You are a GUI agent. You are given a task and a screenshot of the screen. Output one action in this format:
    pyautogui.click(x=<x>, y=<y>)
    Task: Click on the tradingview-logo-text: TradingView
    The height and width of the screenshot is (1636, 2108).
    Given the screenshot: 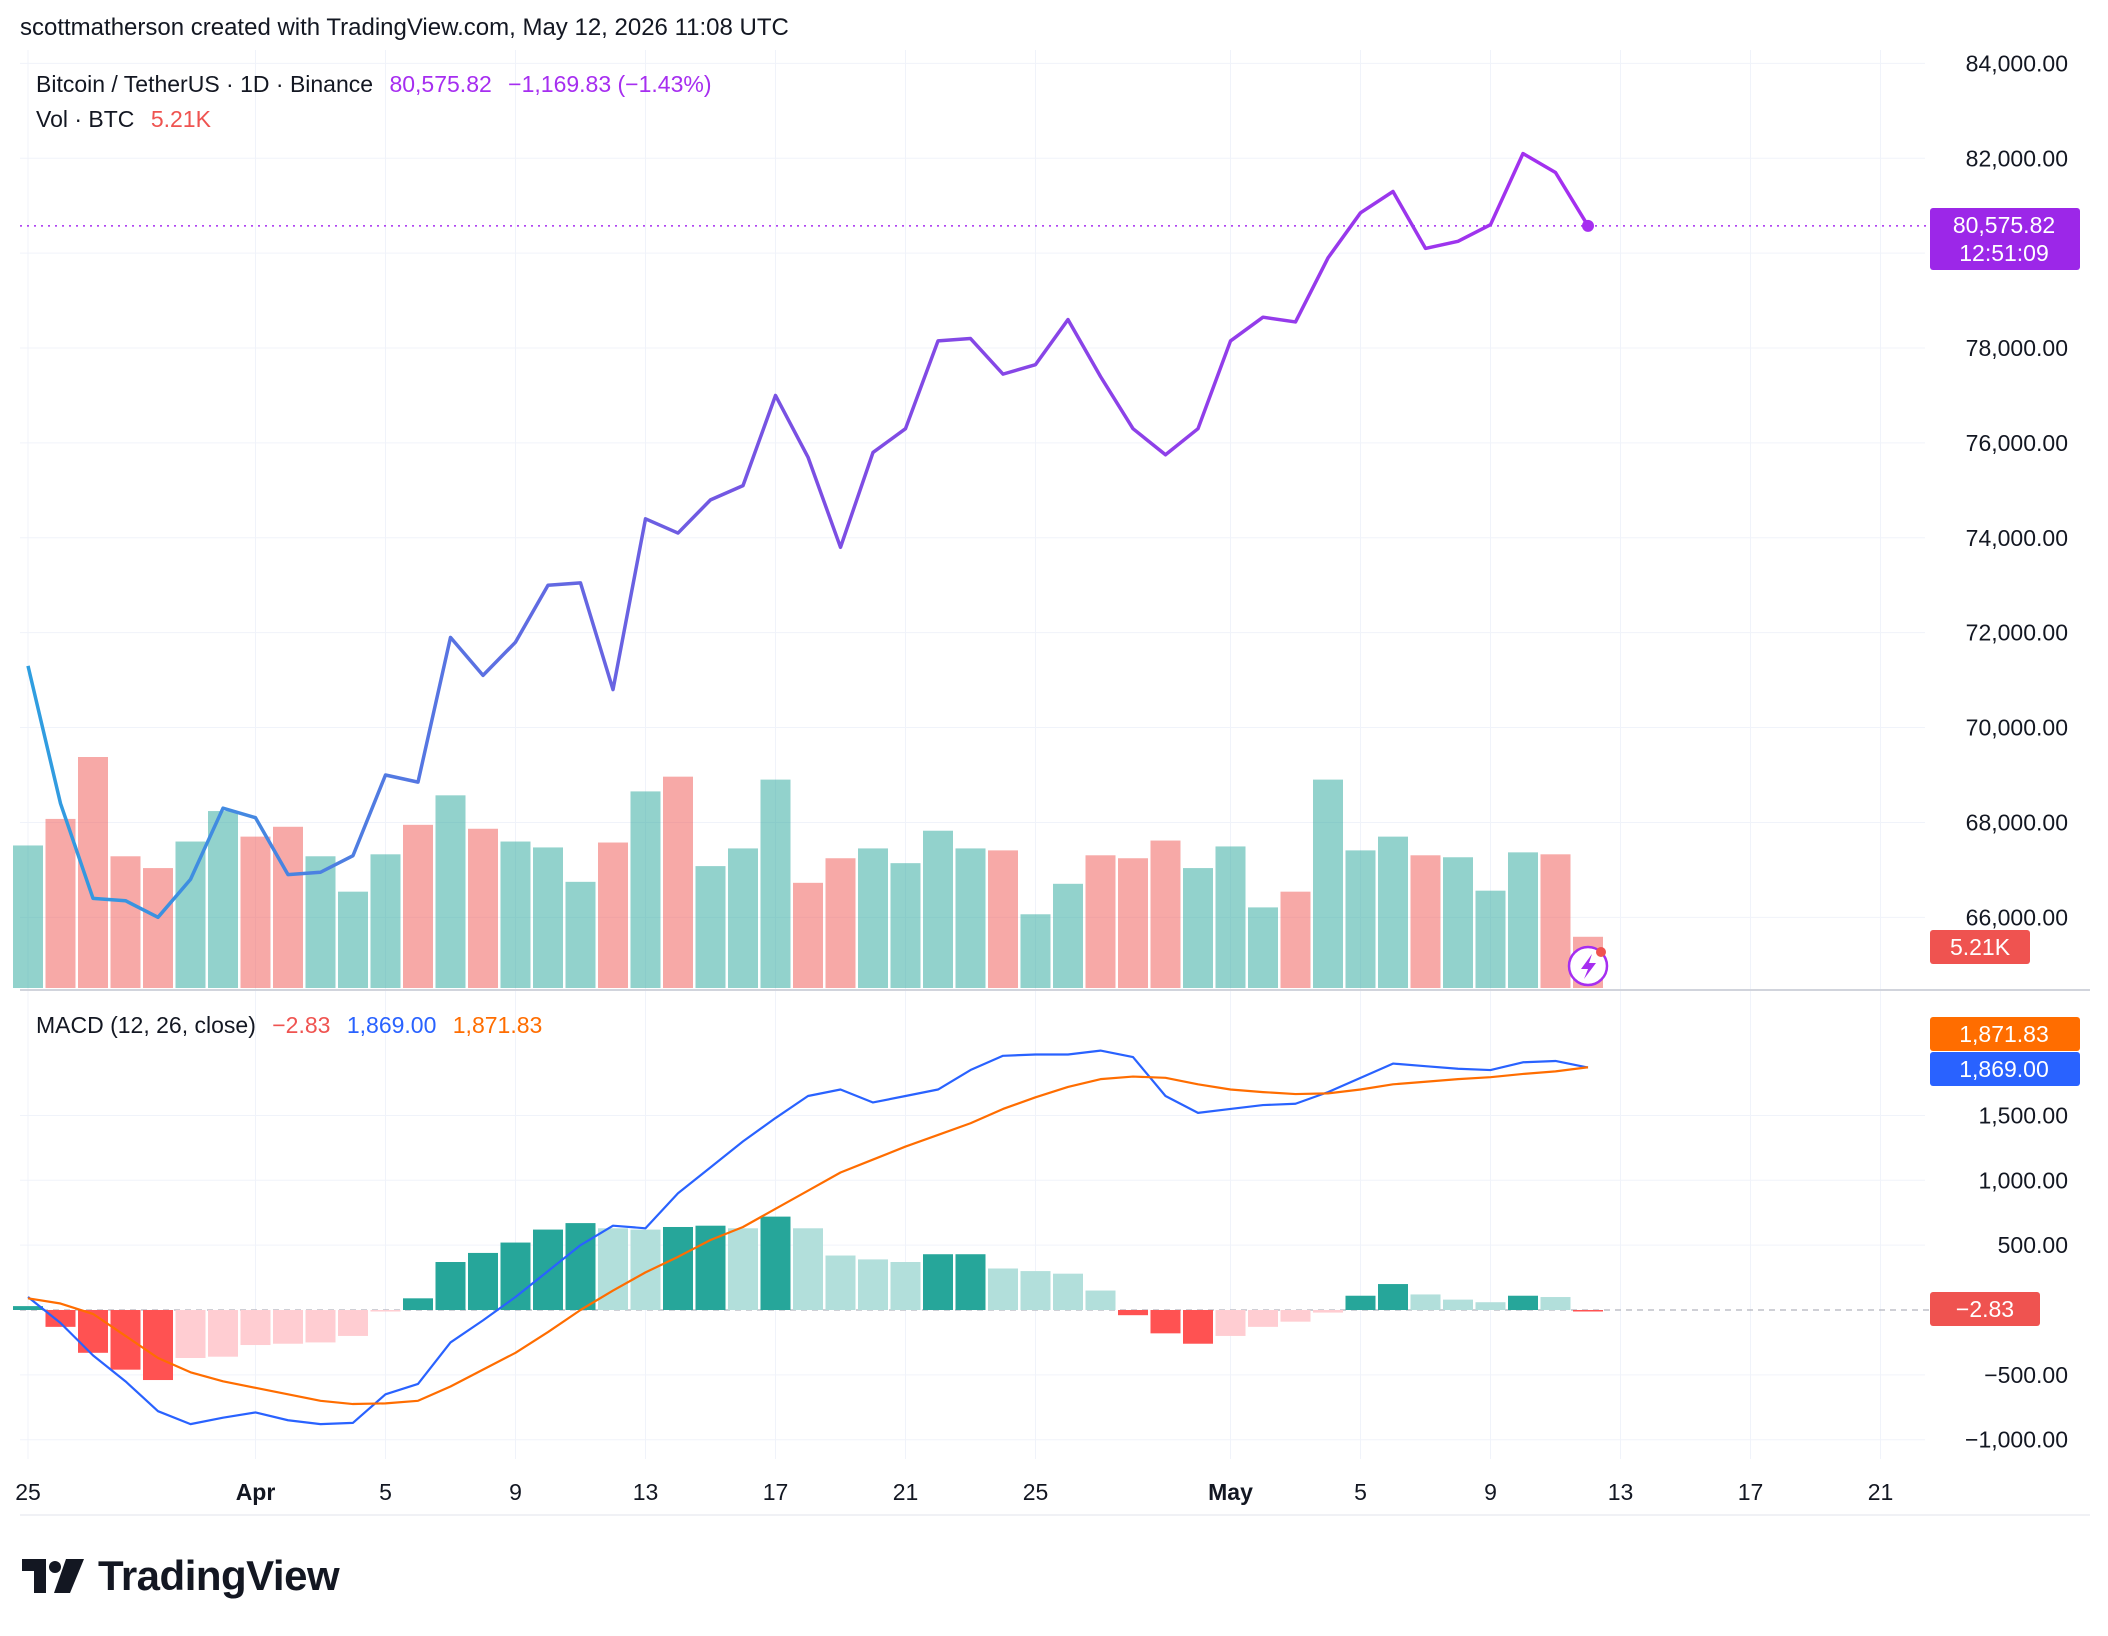 What is the action you would take?
    pyautogui.click(x=219, y=1575)
    